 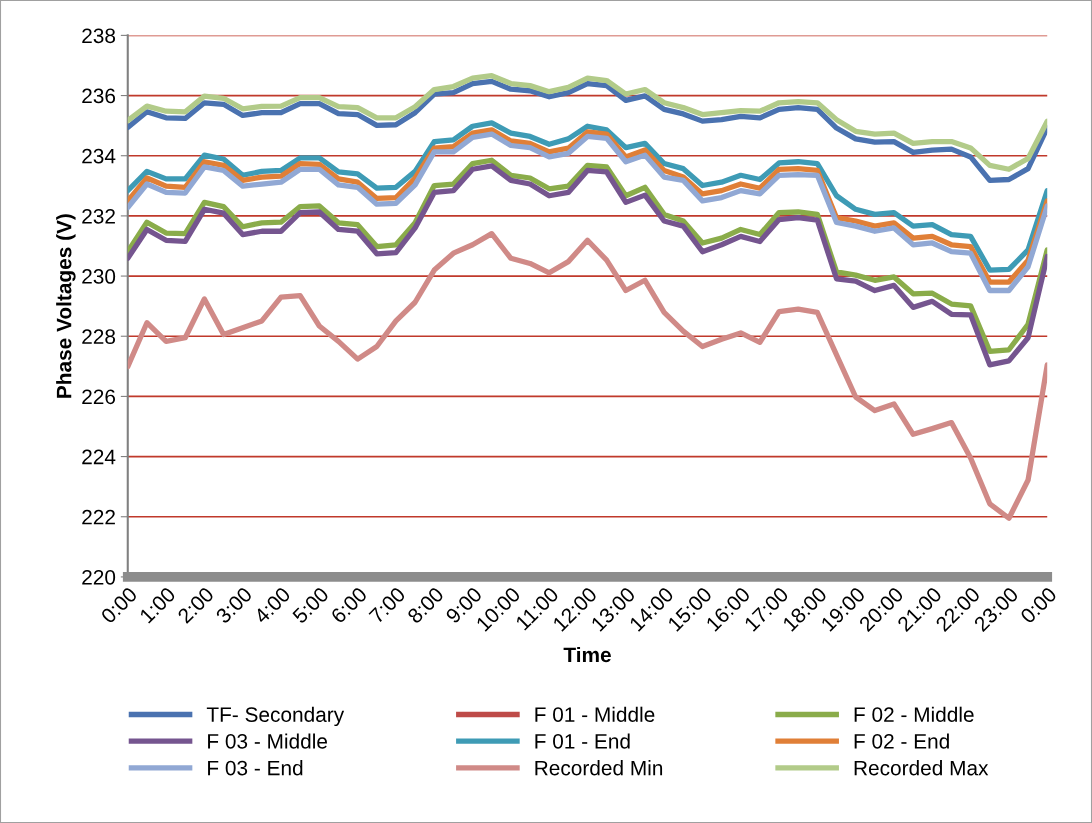 What do you see at coordinates (921, 768) in the screenshot?
I see `legend-label: Recorded Max` at bounding box center [921, 768].